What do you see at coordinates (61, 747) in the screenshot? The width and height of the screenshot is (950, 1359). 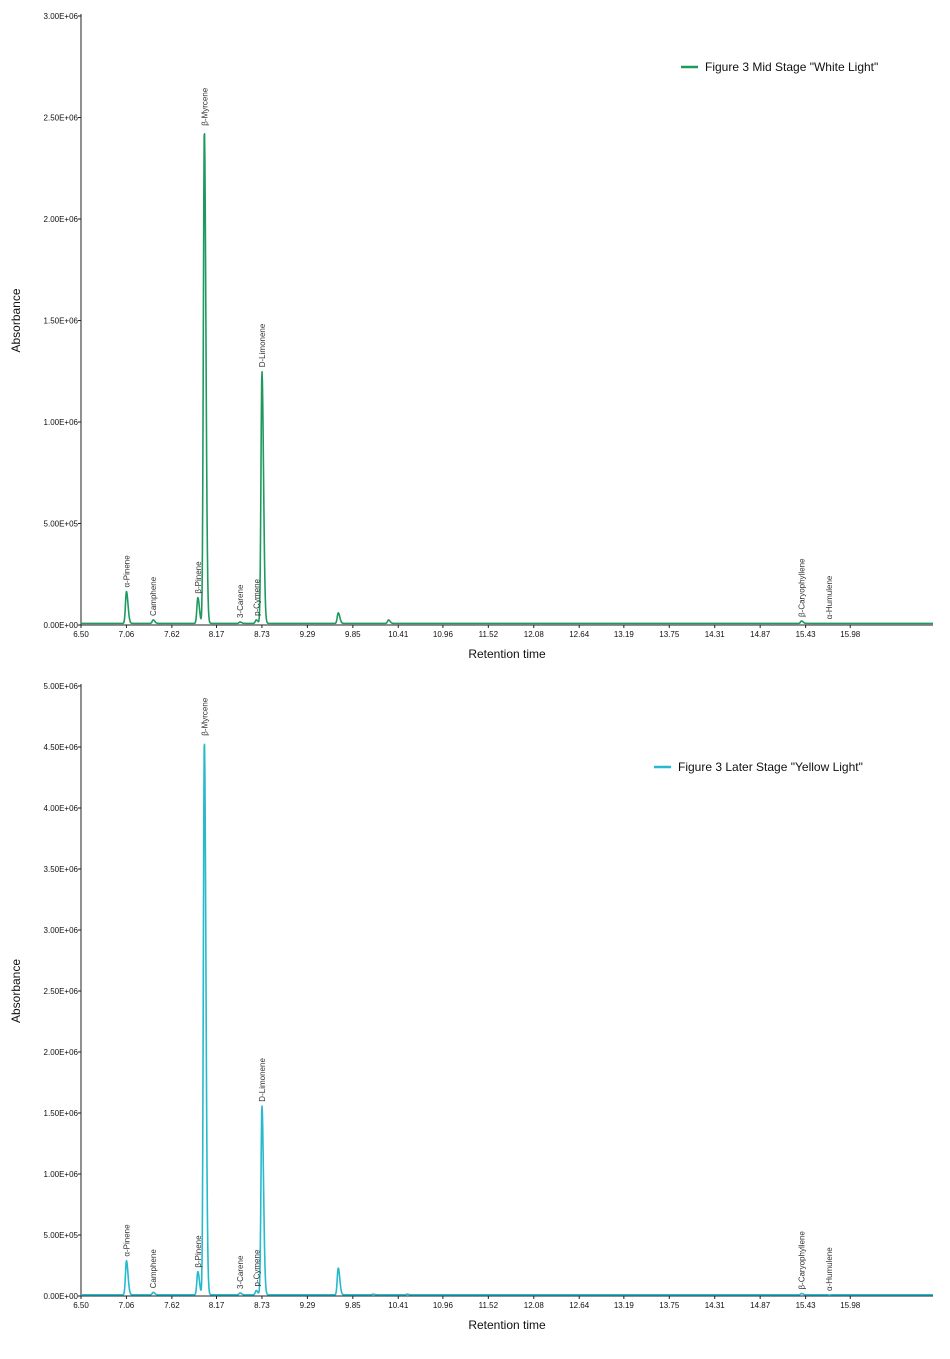 I see `y-tick-label: 4.50E+06` at bounding box center [61, 747].